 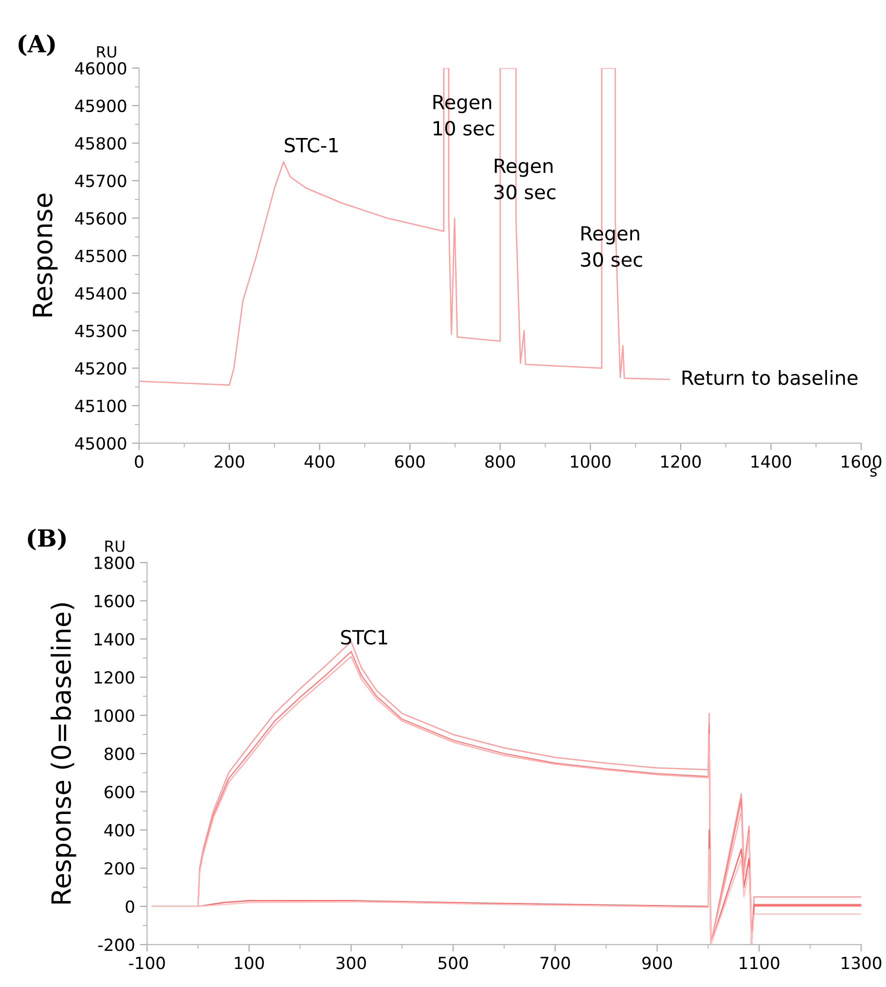 I want to click on x-axis-title: s, so click(x=873, y=472).